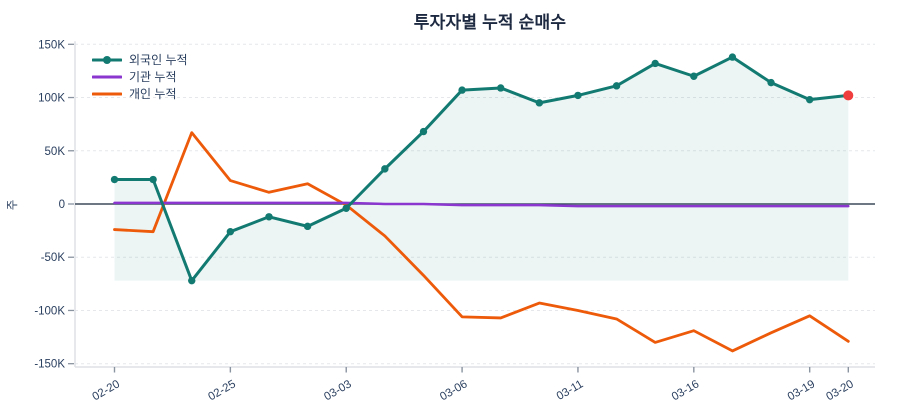  I want to click on series-line, so click(481, 204).